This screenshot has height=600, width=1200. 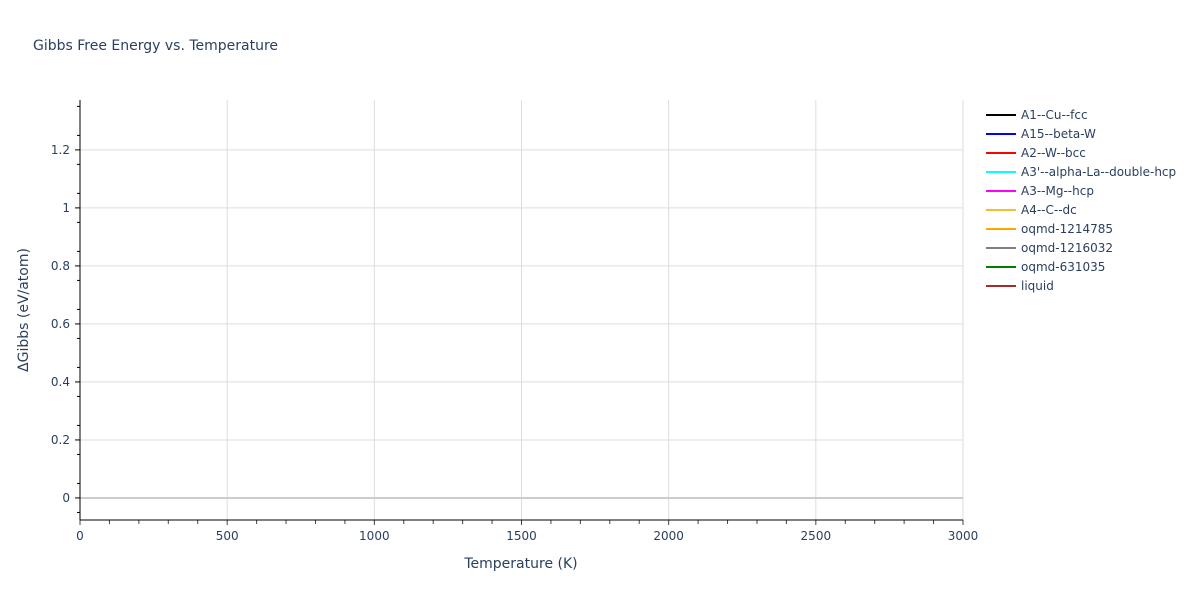 I want to click on legend-label: A3--Mg--hcp, so click(x=1057, y=191).